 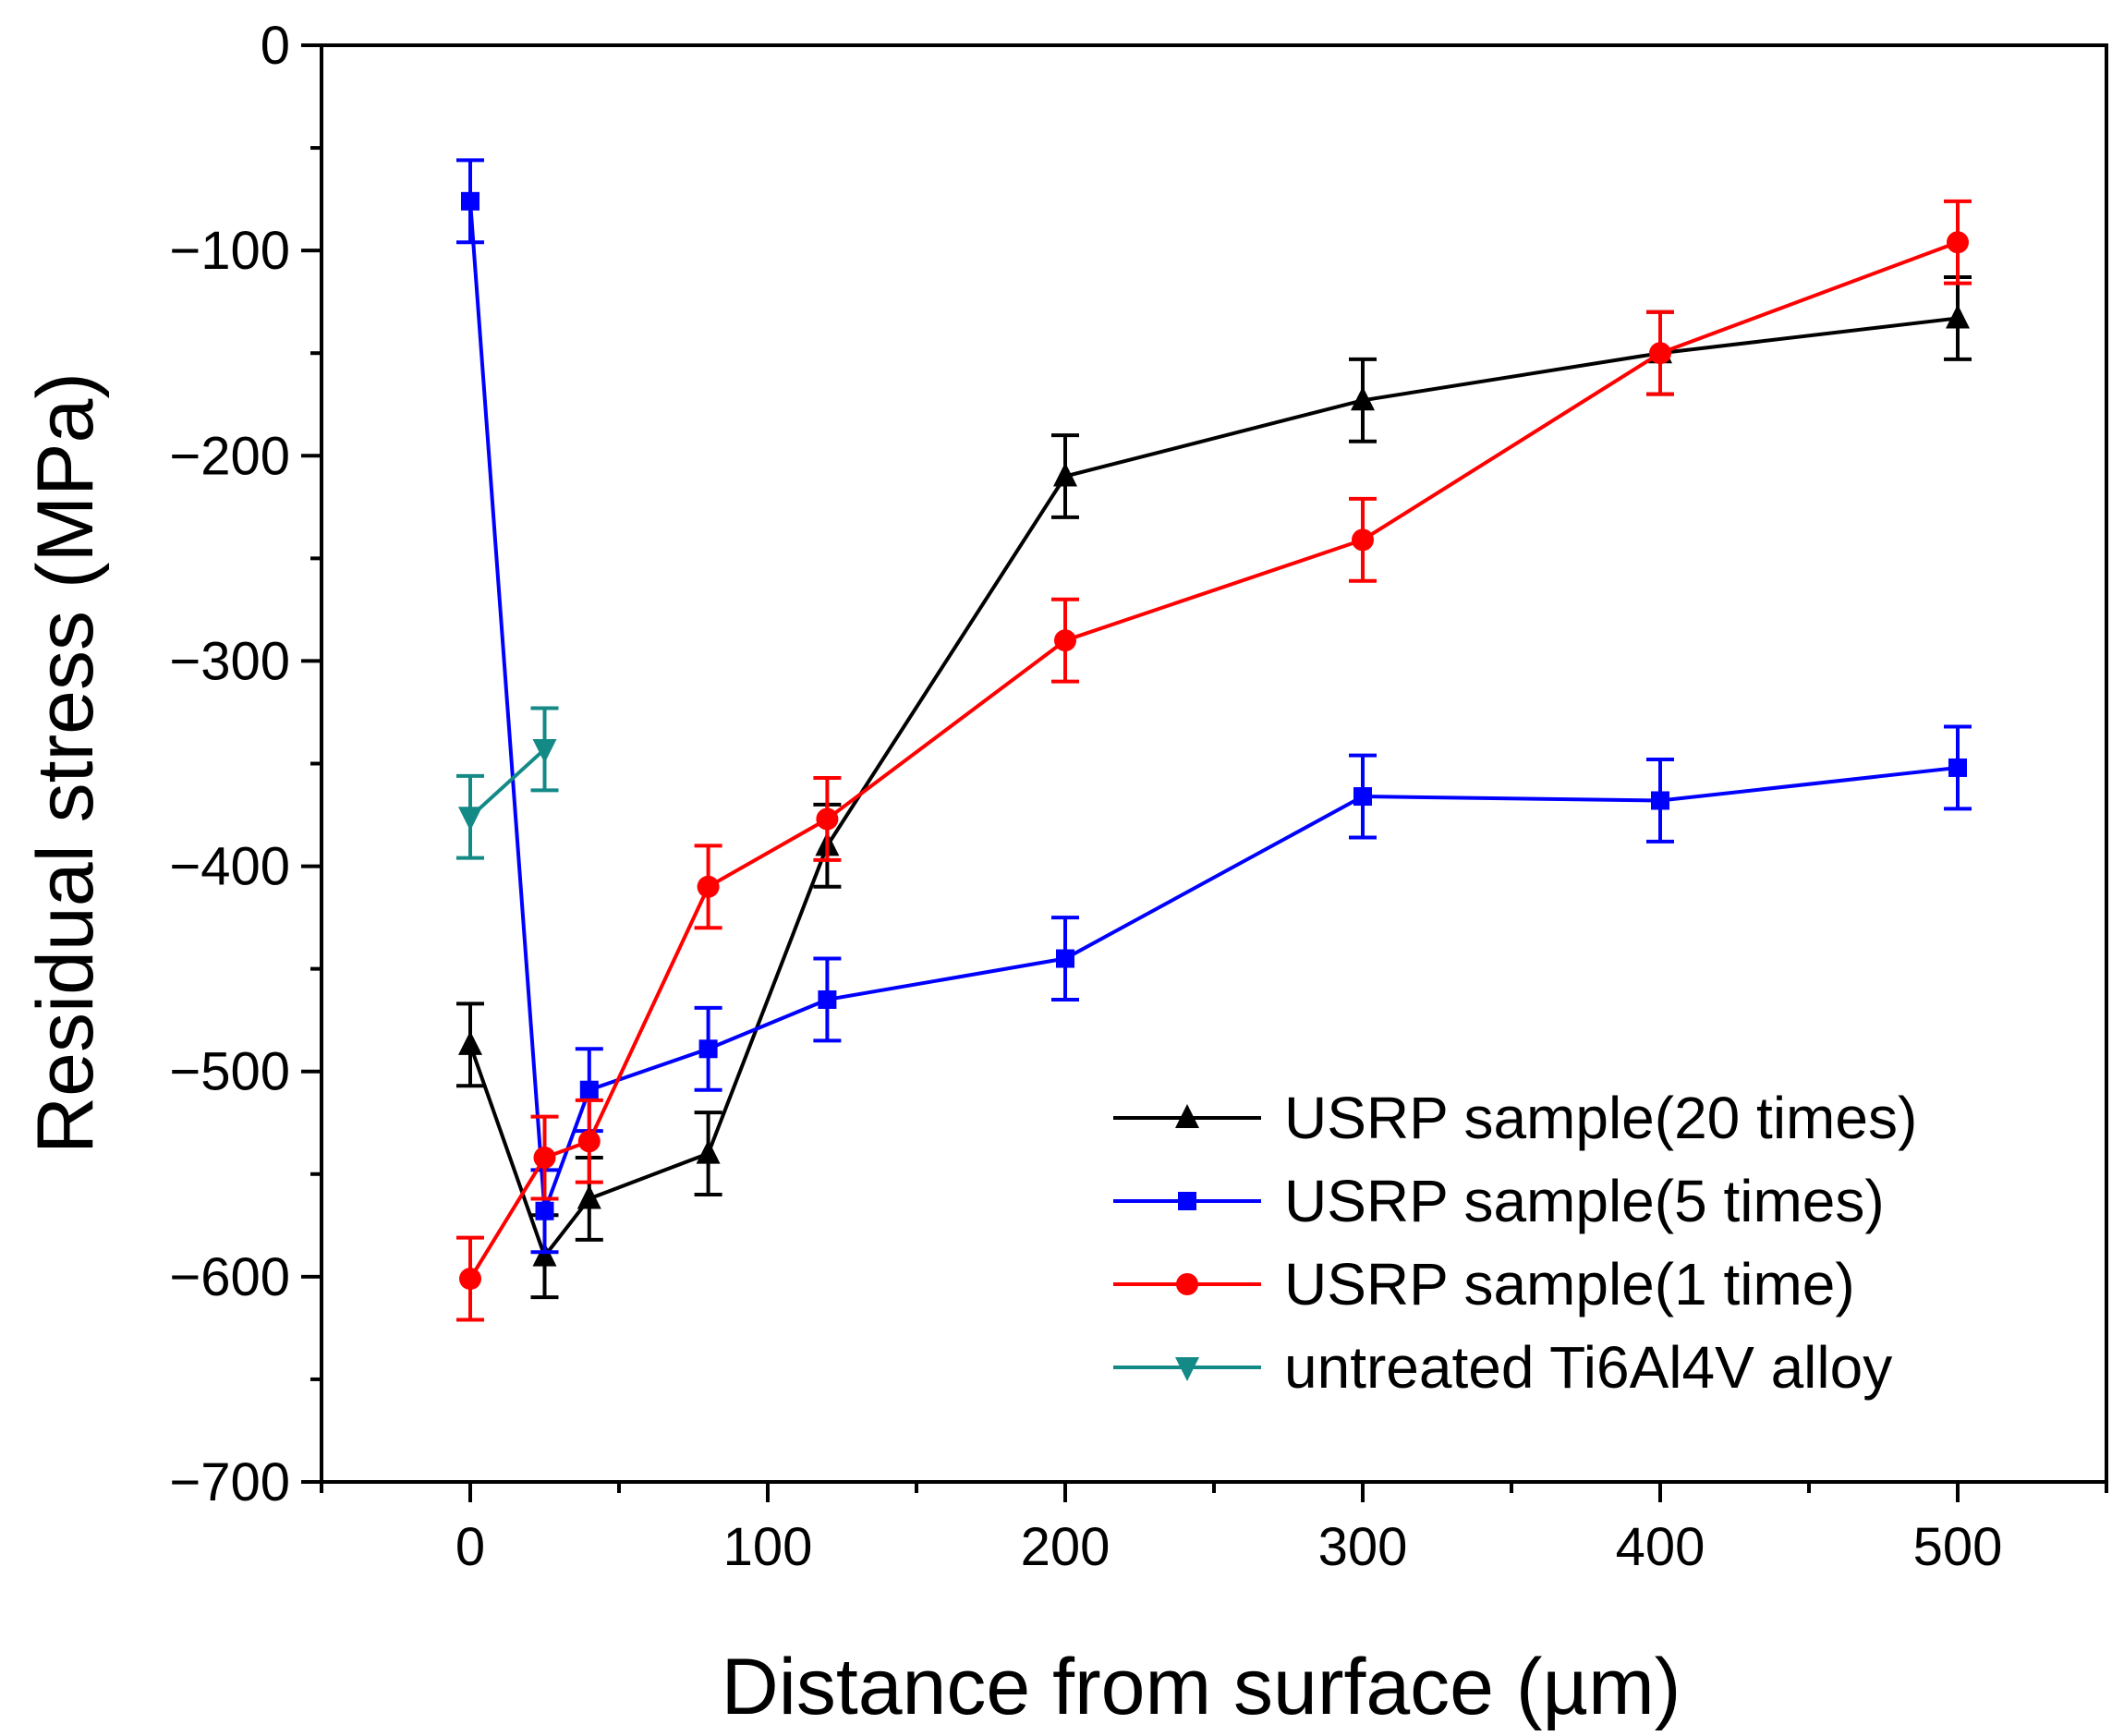 What do you see at coordinates (1958, 1547) in the screenshot?
I see `x-tick-label: 500` at bounding box center [1958, 1547].